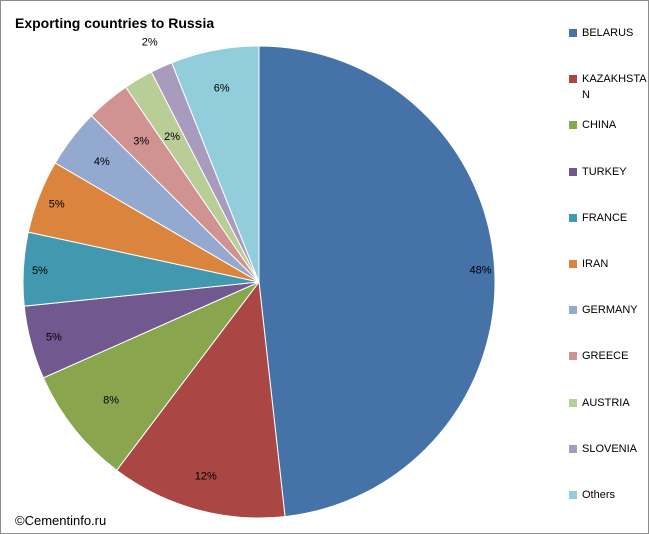 This screenshot has width=649, height=534. I want to click on legend-label: SLOVENIA, so click(610, 448).